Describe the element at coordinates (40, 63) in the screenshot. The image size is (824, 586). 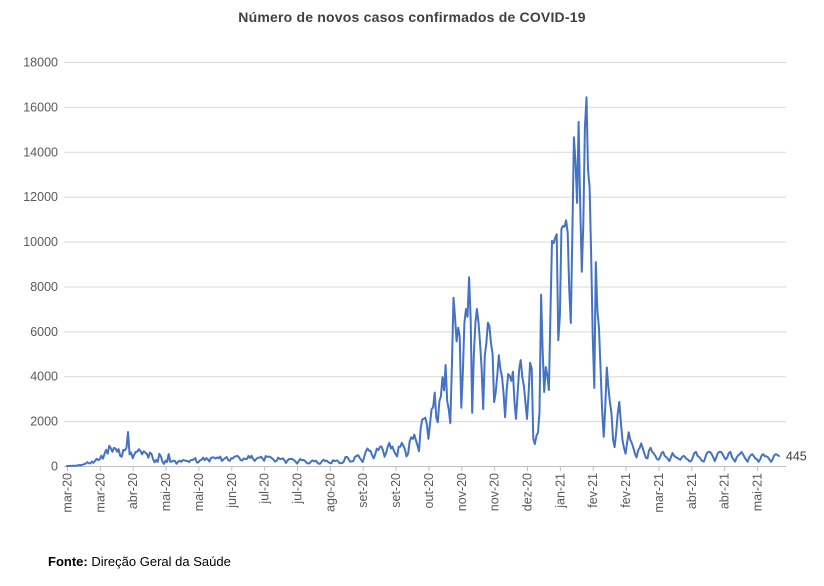
I see `y-axis-label: 18000` at that location.